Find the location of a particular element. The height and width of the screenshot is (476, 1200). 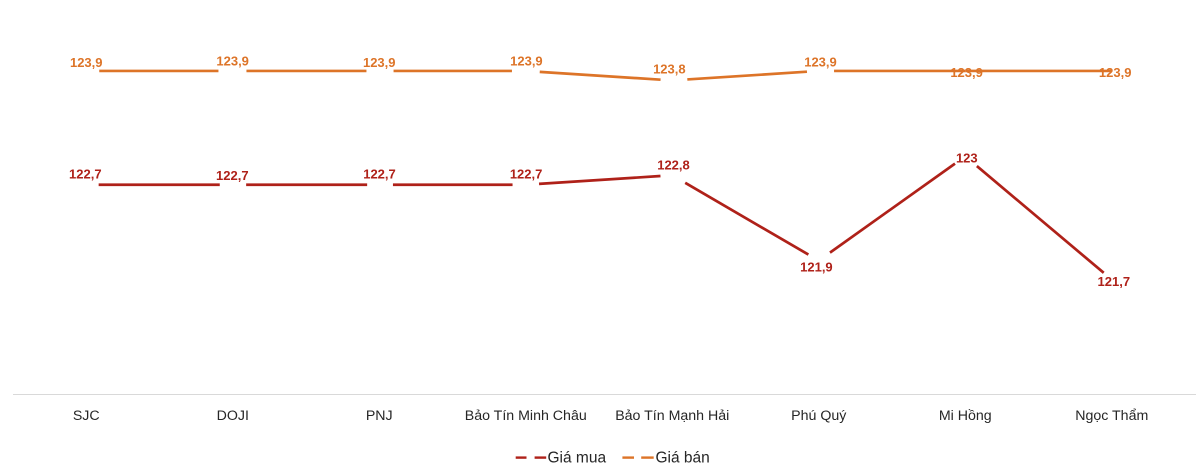

svg-text: Giá bán is located at coordinates (683, 458).